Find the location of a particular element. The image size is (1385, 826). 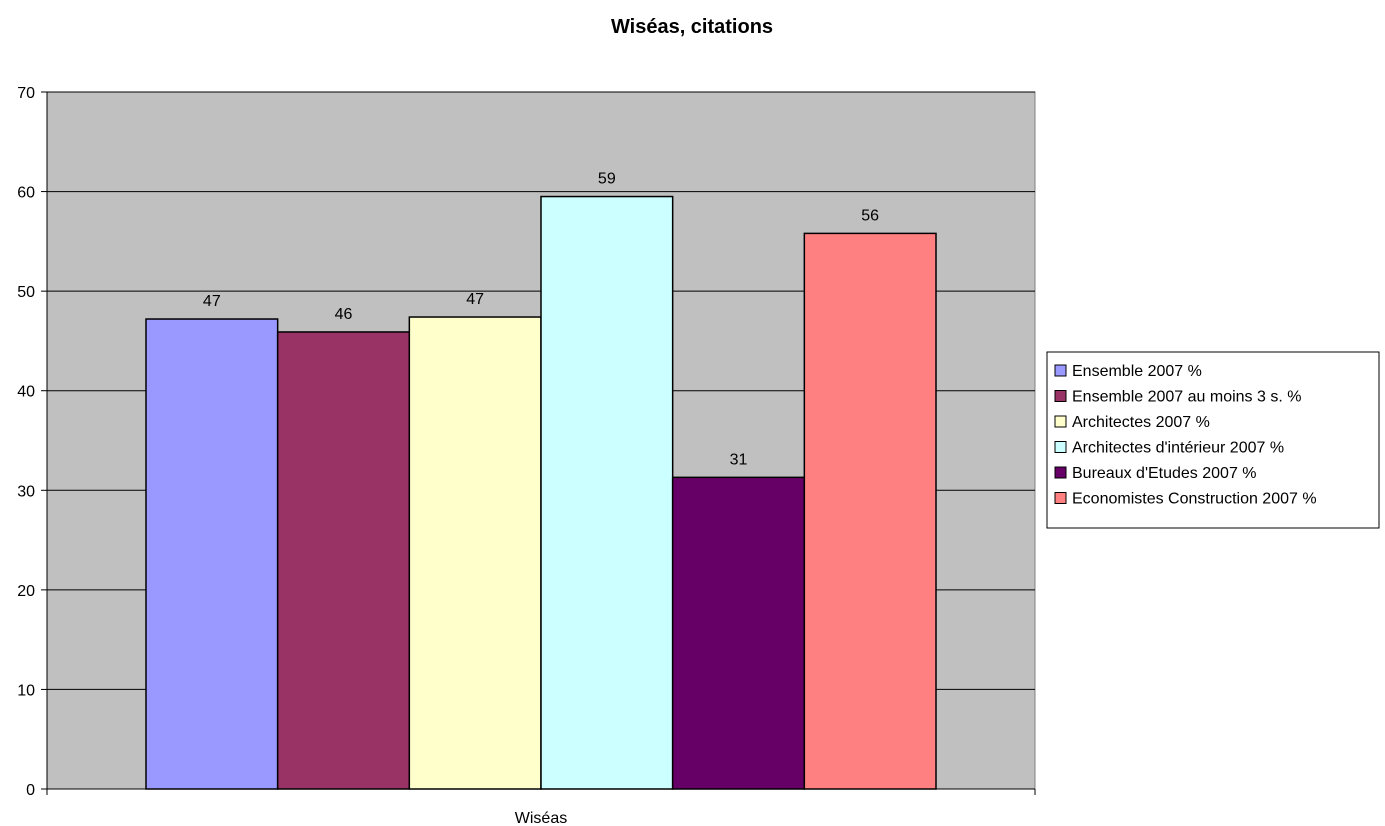

x-category-label: Wiséas is located at coordinates (541, 818).